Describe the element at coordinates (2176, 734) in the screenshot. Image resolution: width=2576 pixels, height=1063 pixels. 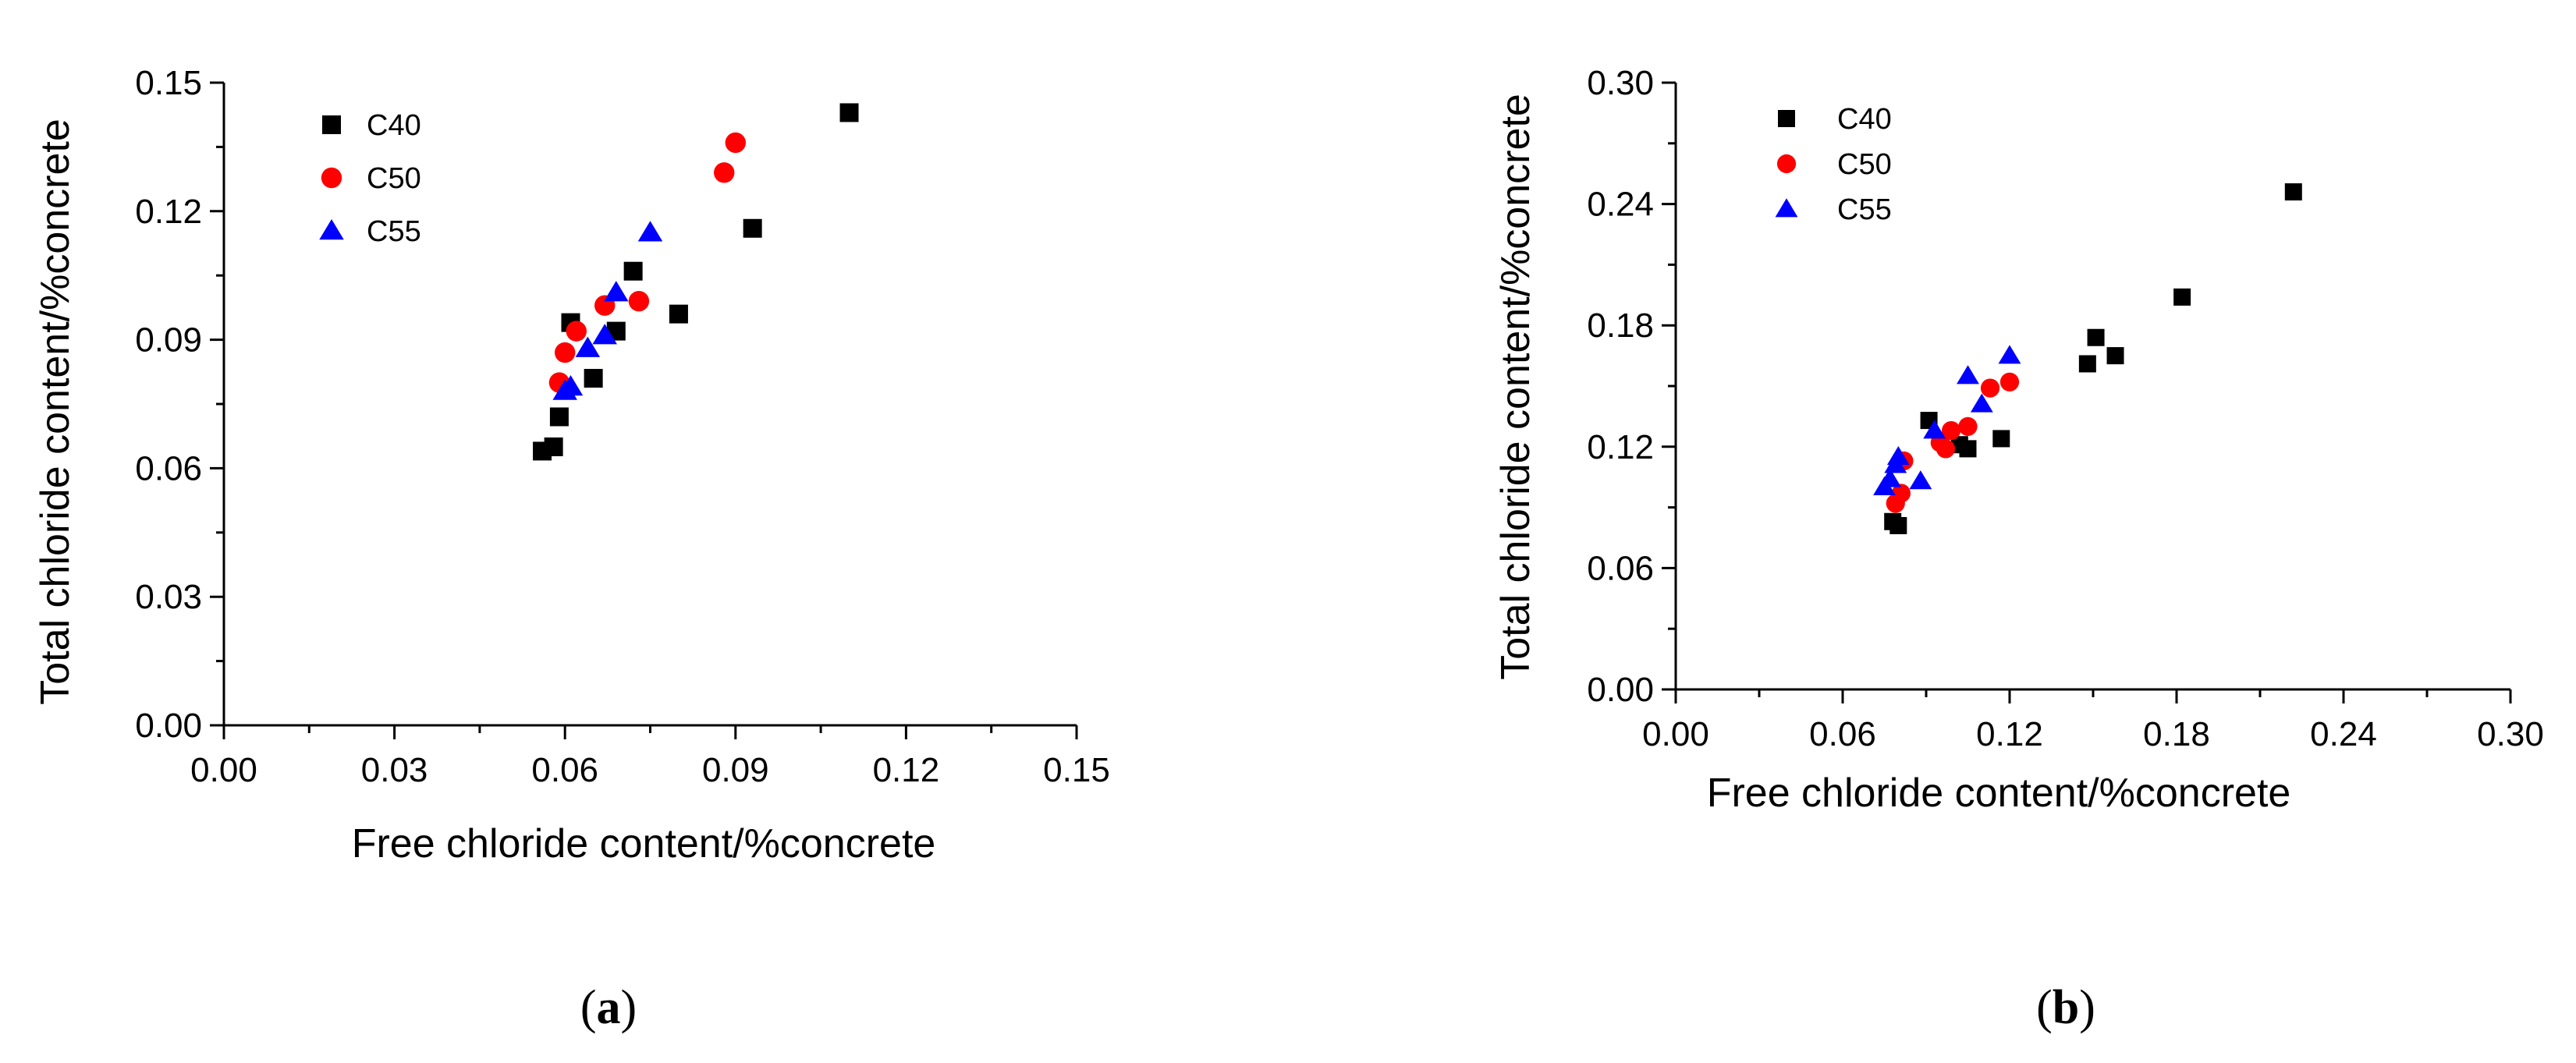
I see `chart-b-x-tick-label: 0.18` at that location.